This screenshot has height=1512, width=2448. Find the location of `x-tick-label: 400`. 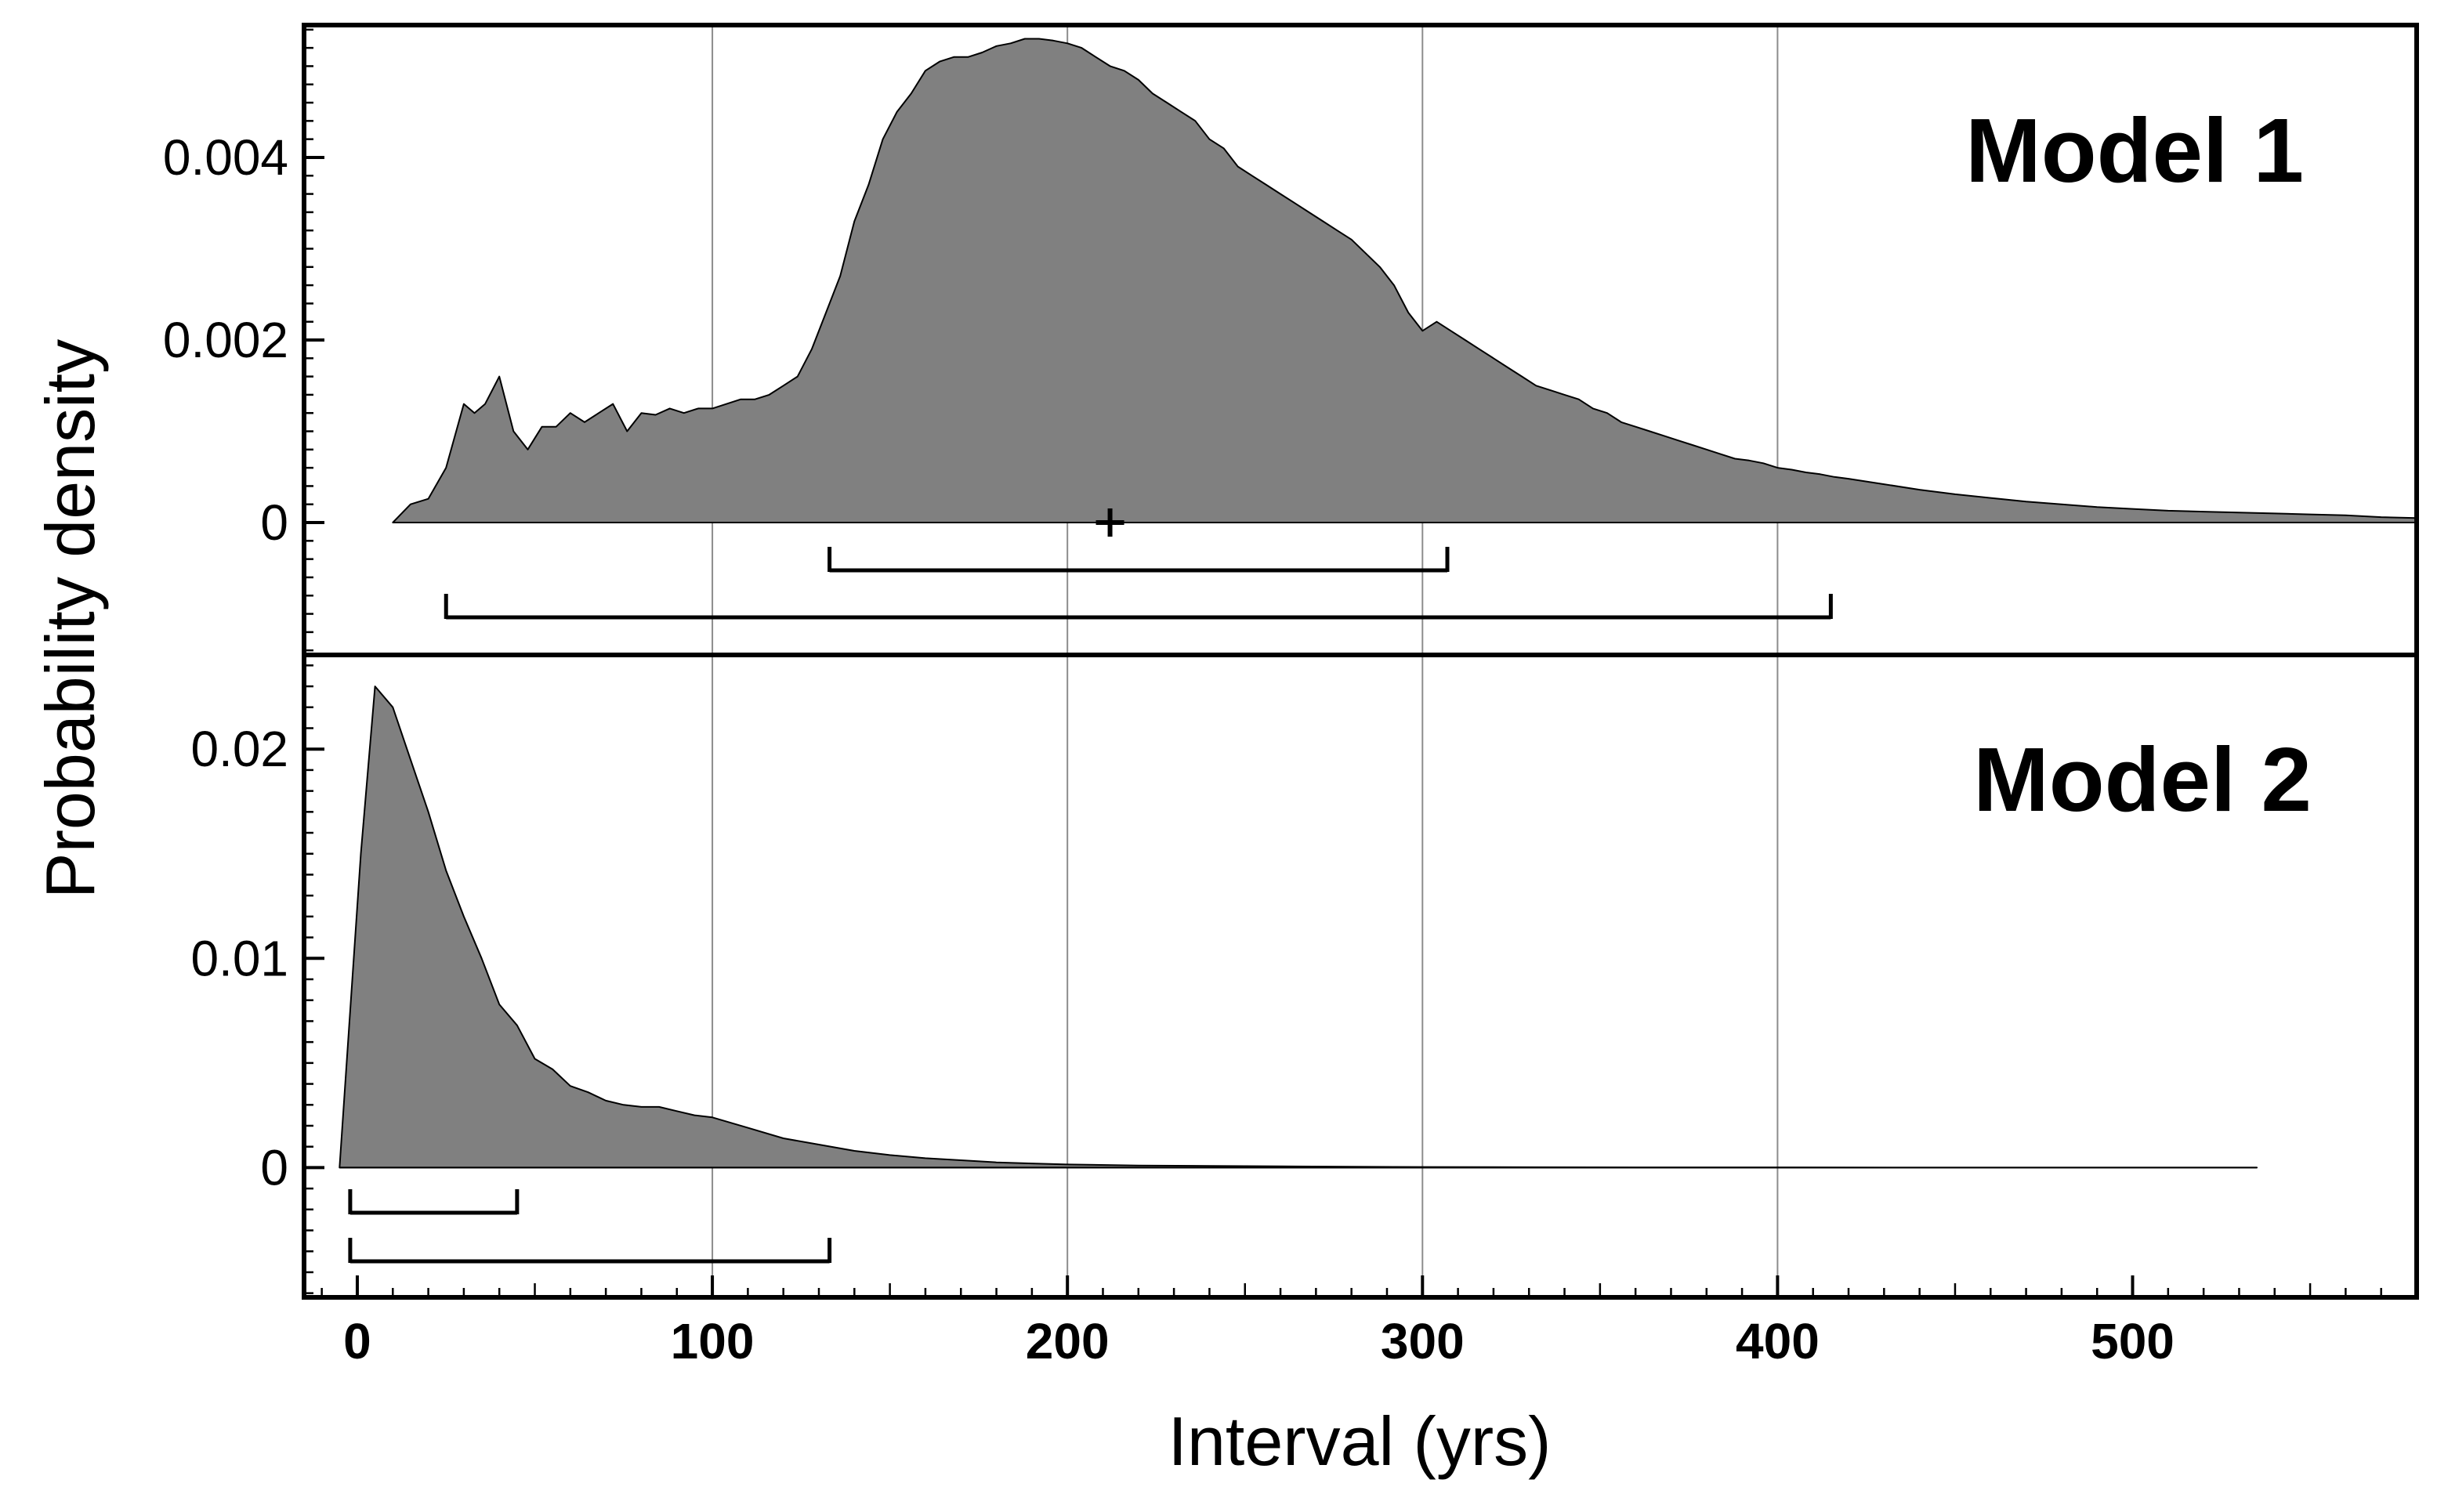

x-tick-label: 400 is located at coordinates (1778, 1341).